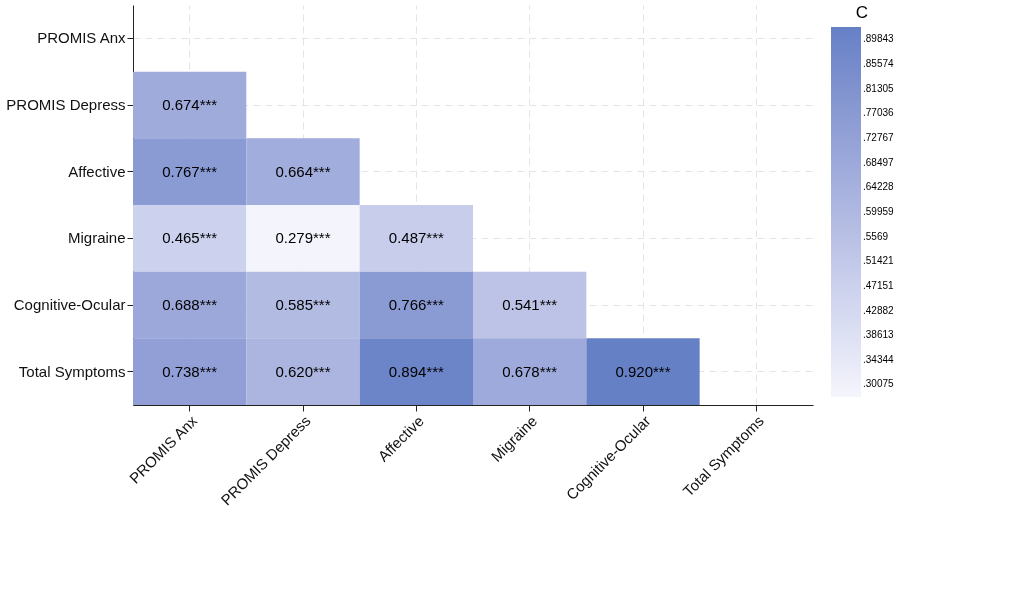  What do you see at coordinates (190, 104) in the screenshot?
I see `data-label: 0.674***` at bounding box center [190, 104].